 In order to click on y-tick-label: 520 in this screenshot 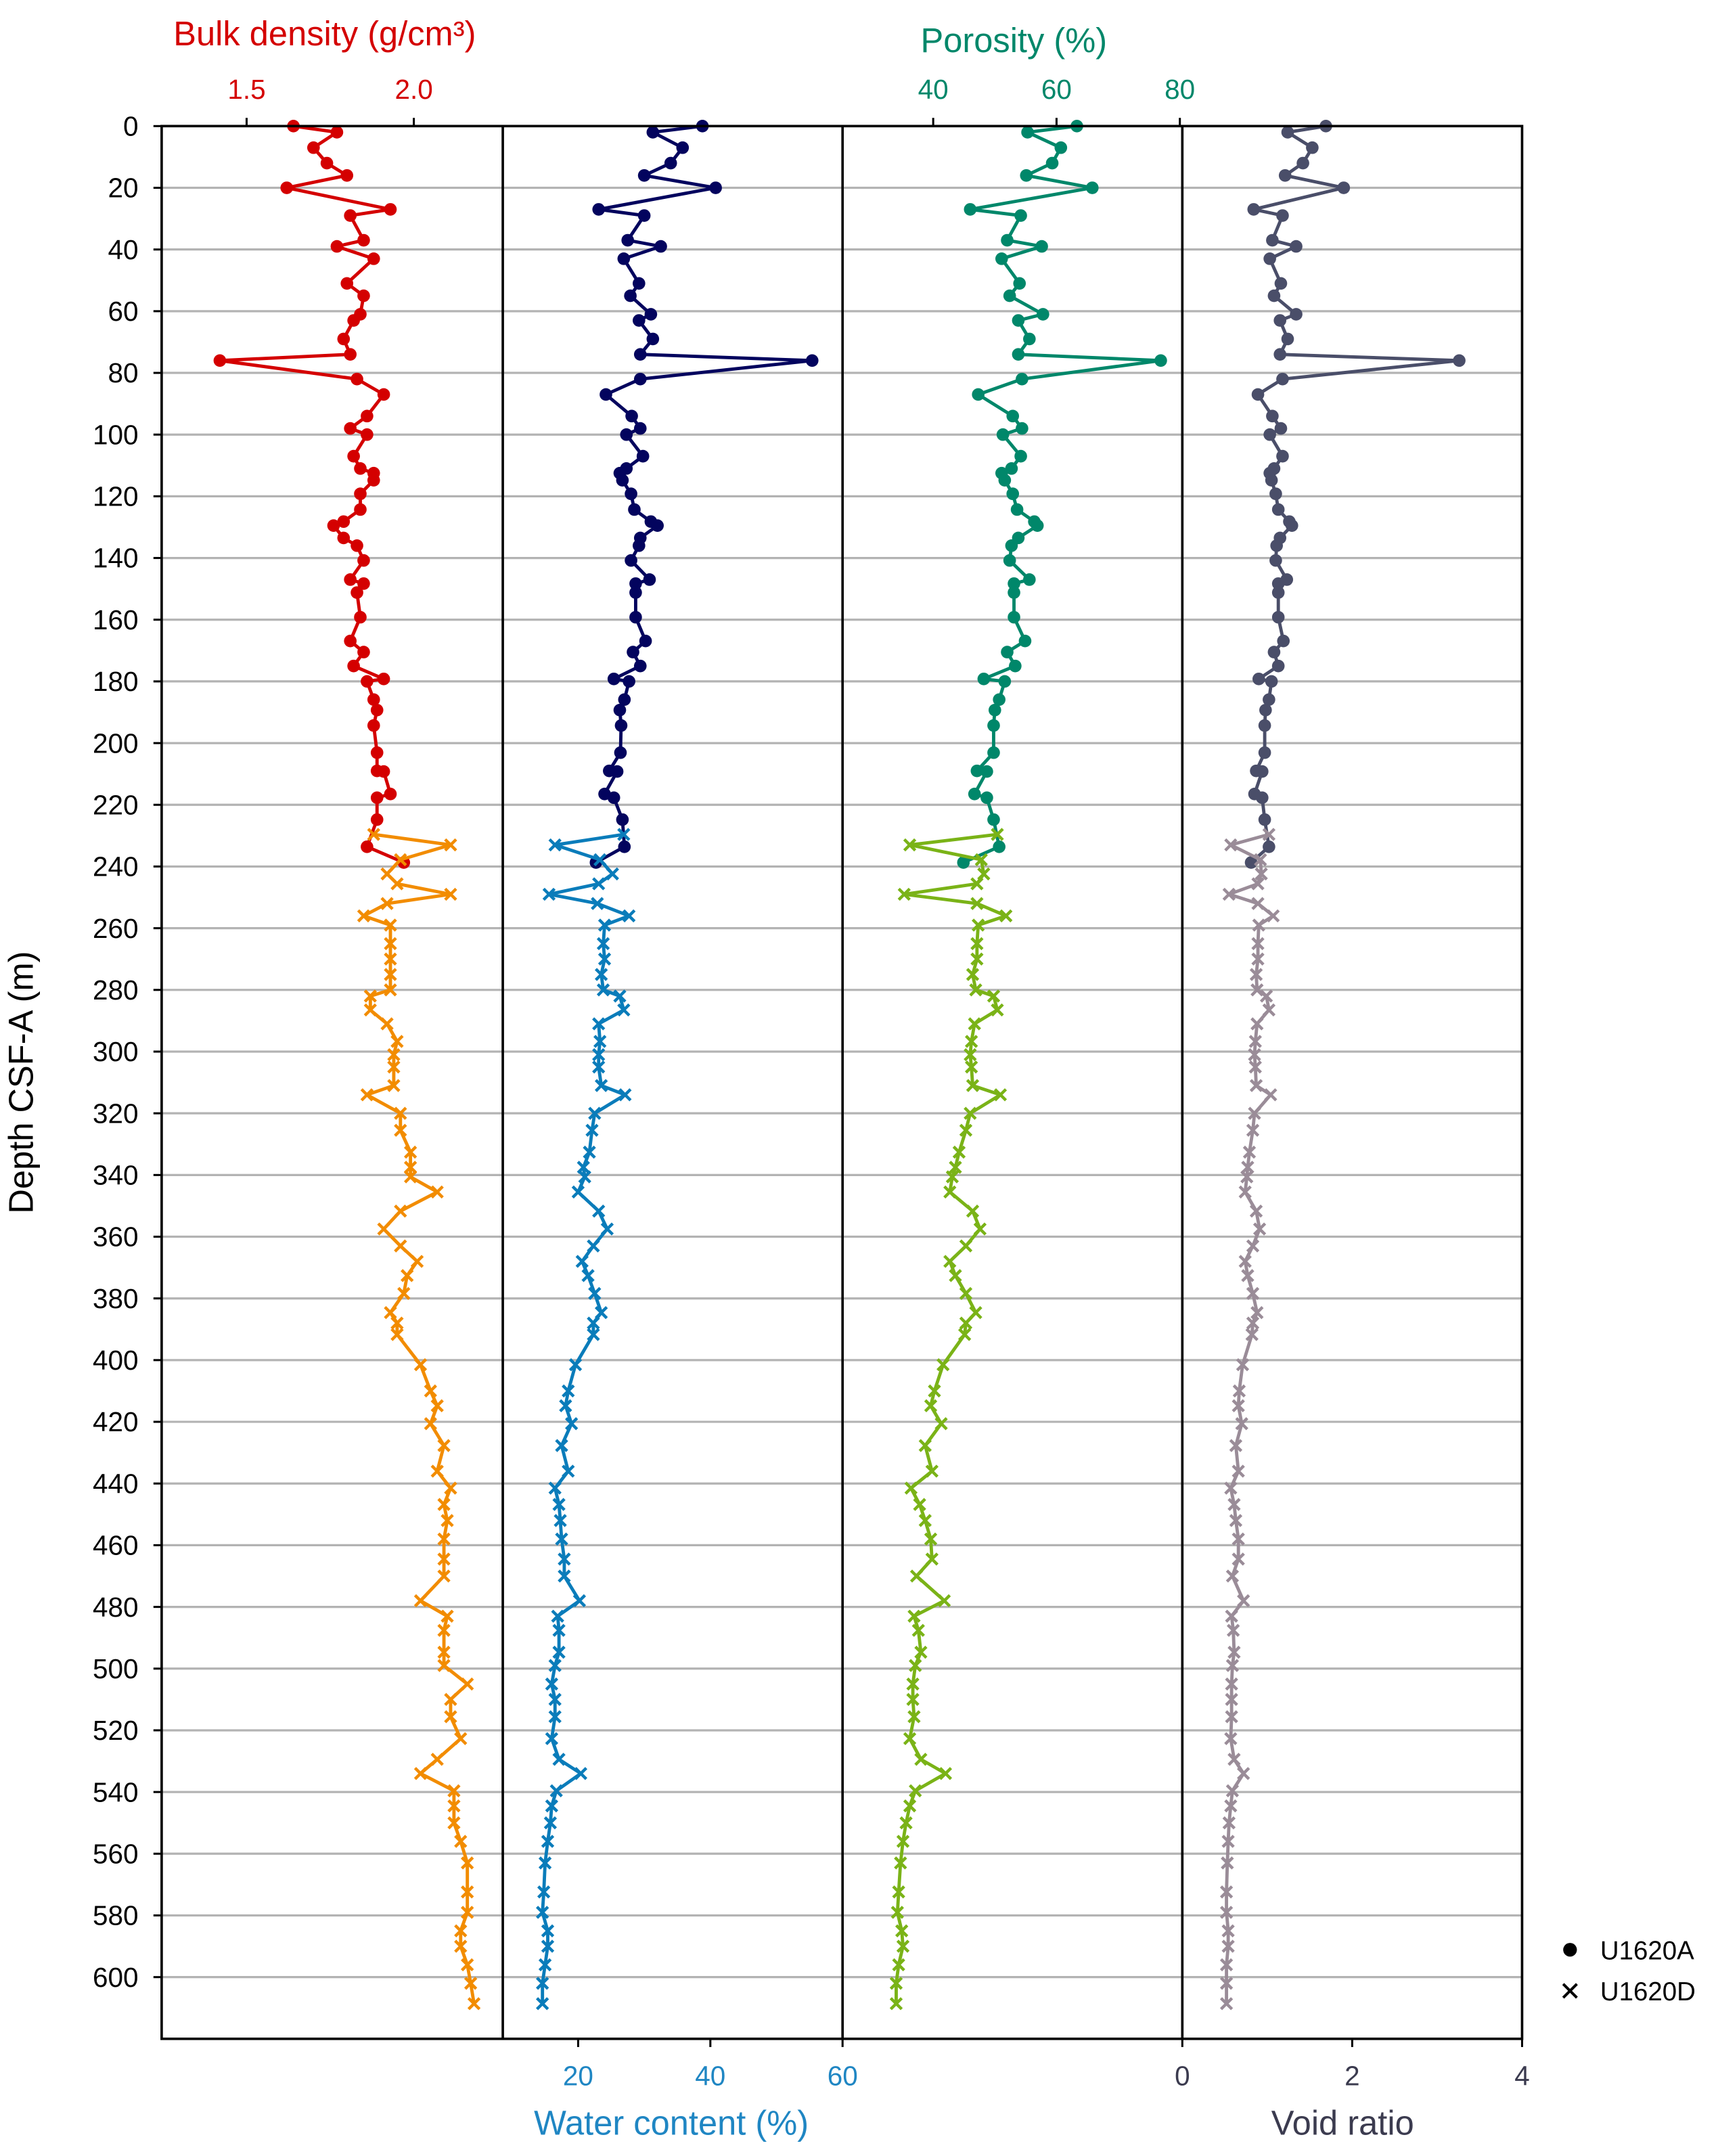, I will do `click(116, 1730)`.